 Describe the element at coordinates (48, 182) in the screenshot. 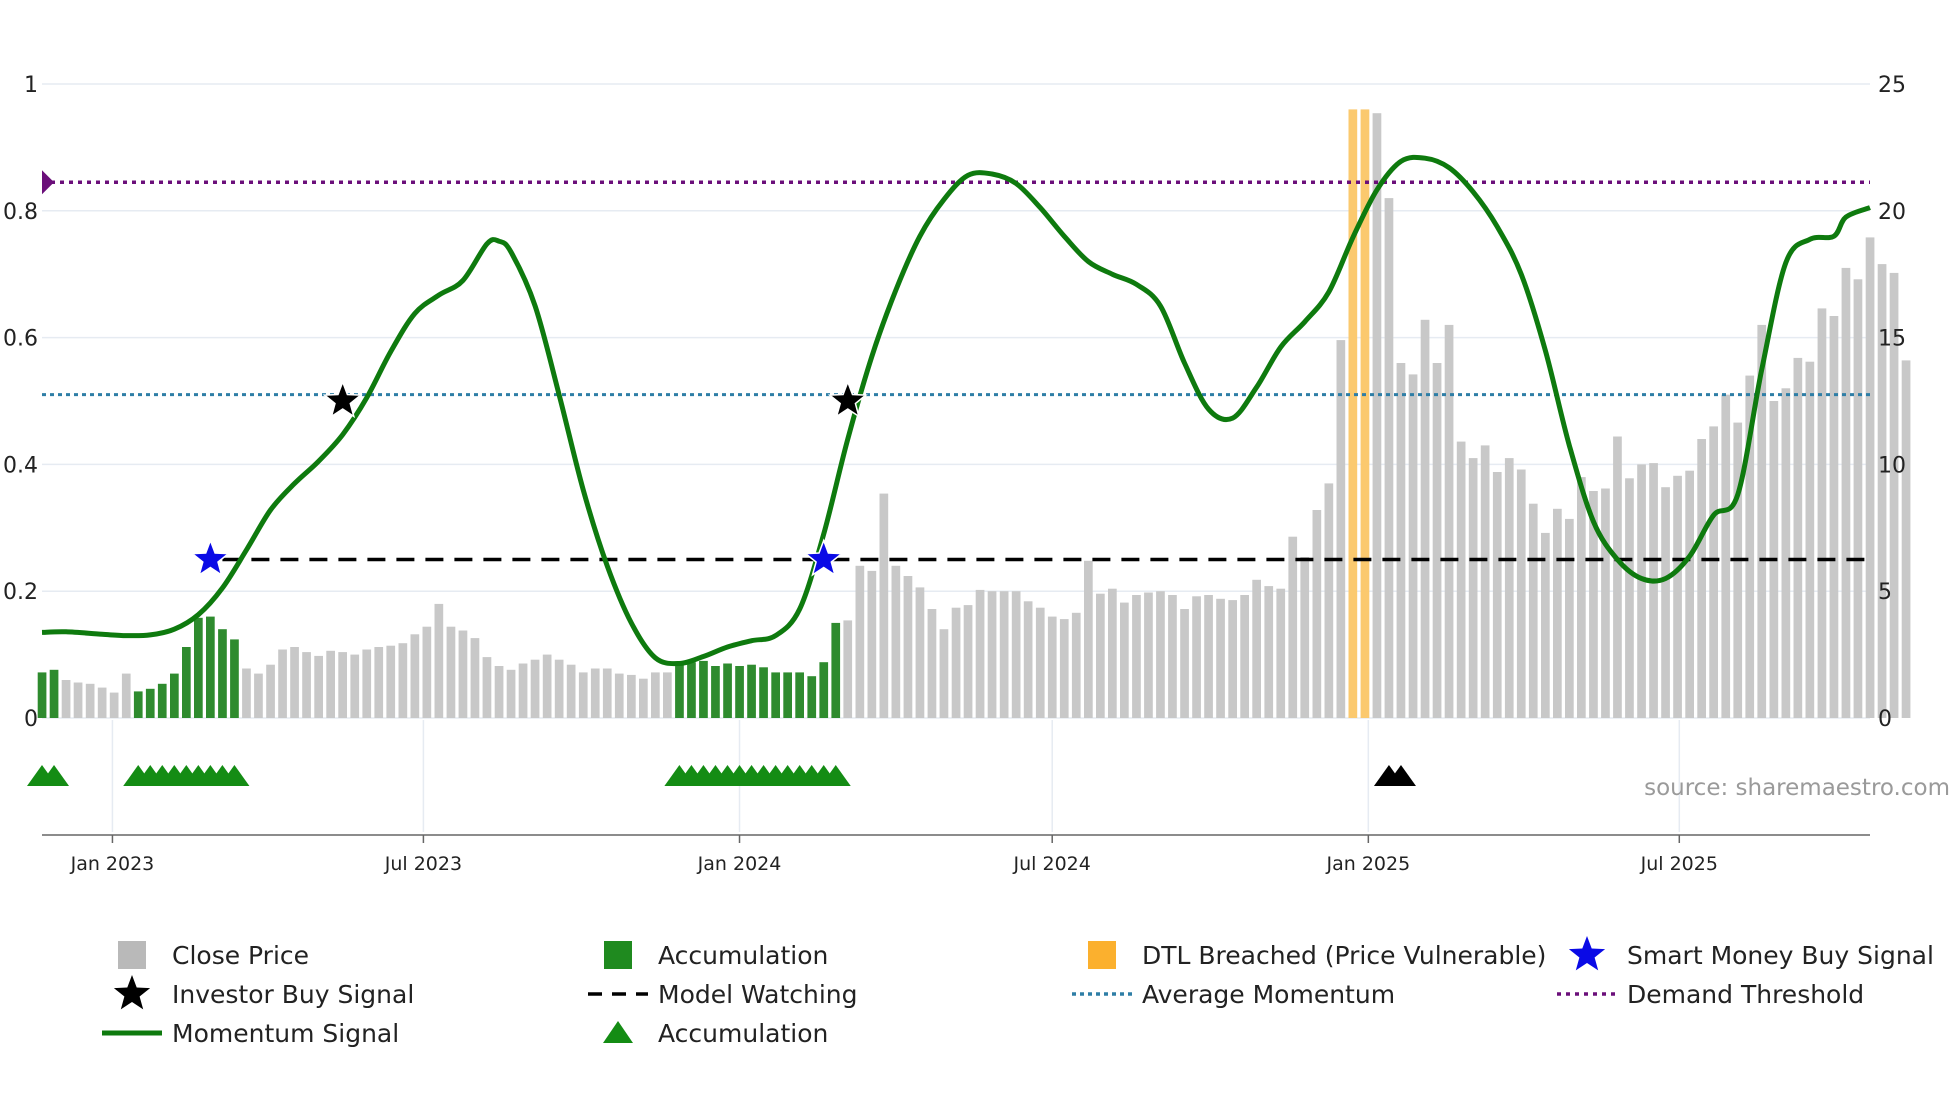

I see `demand-threshold-marker` at that location.